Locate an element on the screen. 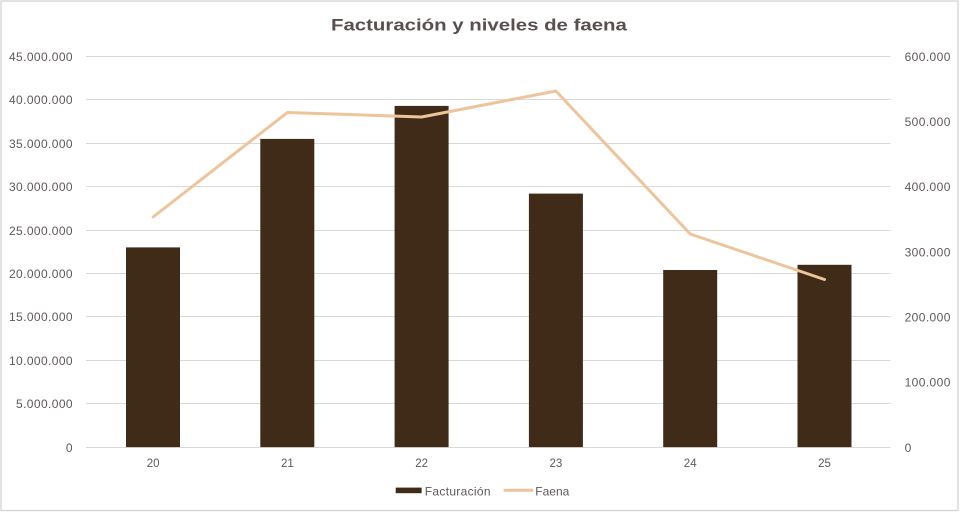  svg-text: 200.000 is located at coordinates (928, 318).